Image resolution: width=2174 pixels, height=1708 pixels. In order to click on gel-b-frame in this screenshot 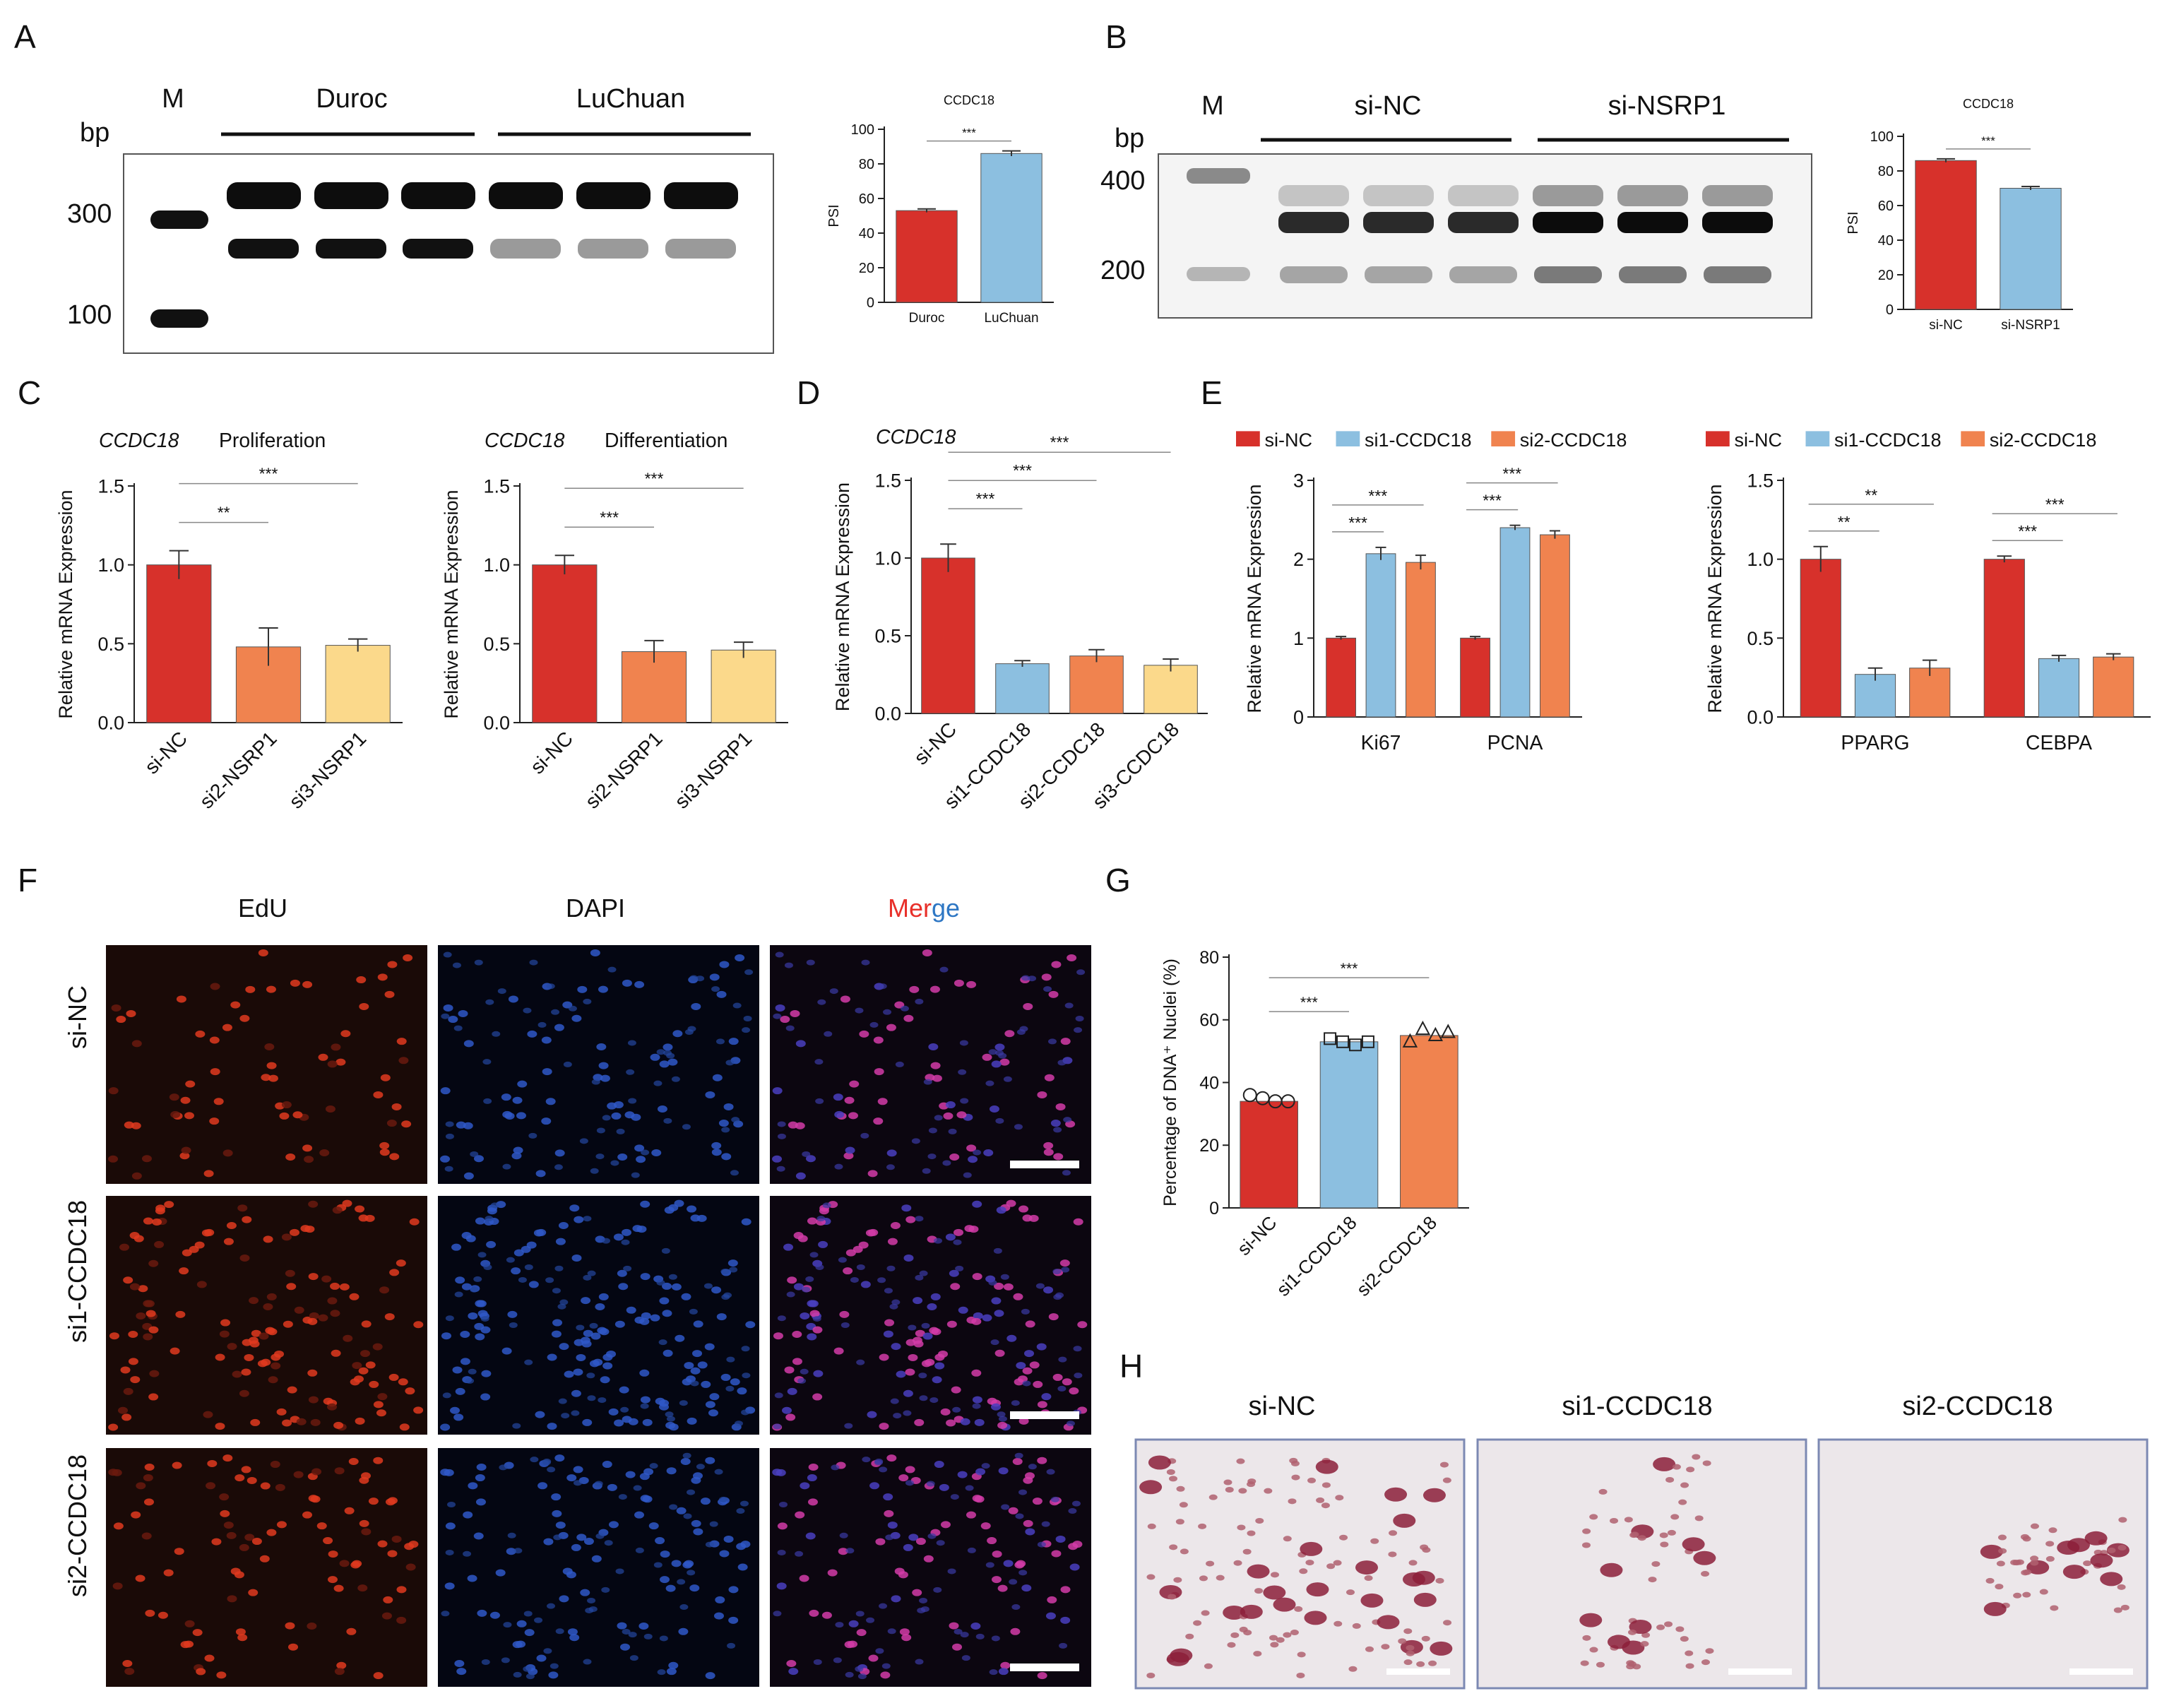, I will do `click(1485, 236)`.